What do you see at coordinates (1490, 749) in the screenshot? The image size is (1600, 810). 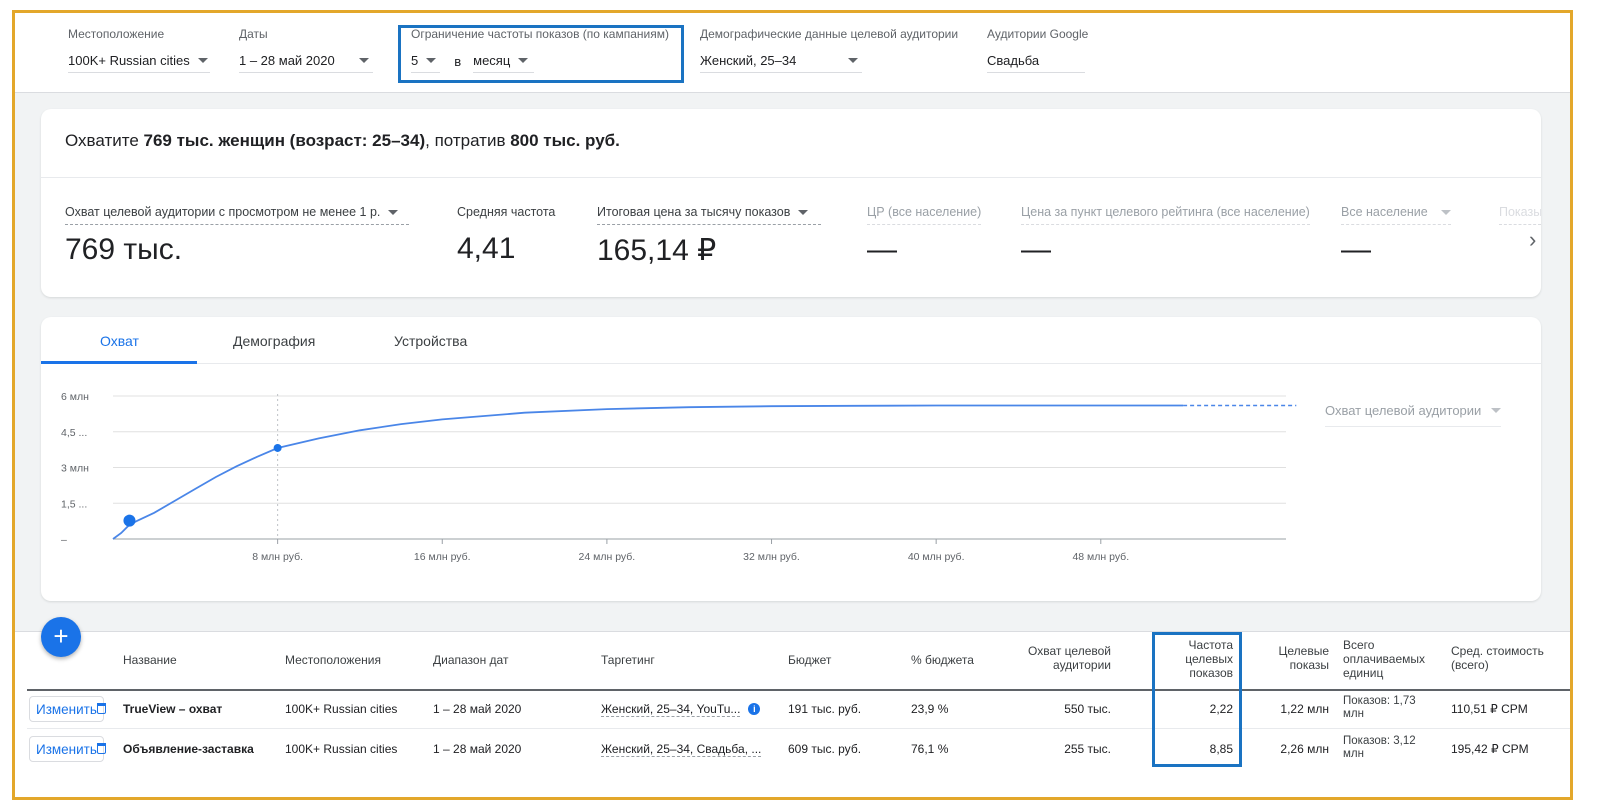 I see `row-avg-cost: 195,42 ₽ CPM` at bounding box center [1490, 749].